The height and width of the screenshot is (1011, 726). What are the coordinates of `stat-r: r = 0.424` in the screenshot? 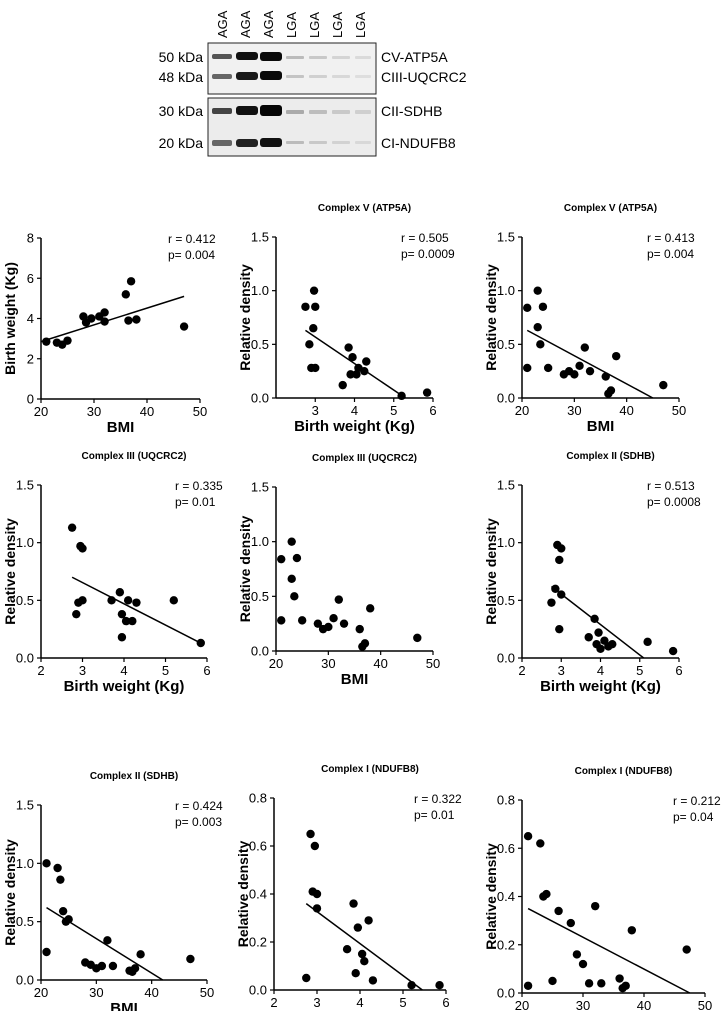 It's located at (199, 806).